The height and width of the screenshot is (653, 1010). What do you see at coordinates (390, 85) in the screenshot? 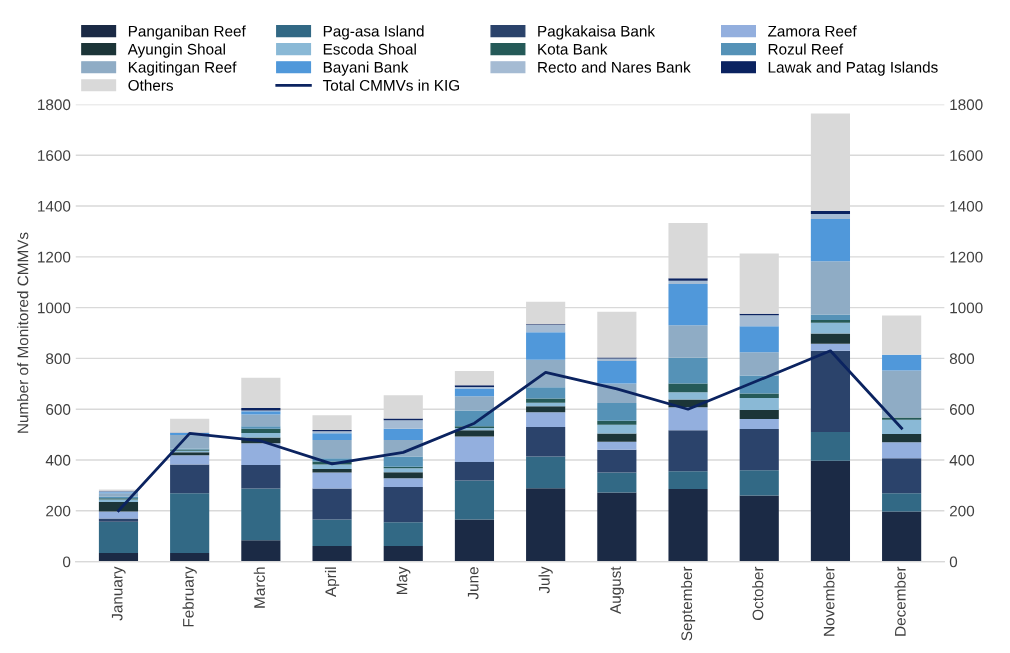
I see `legend-label: Total CMMVs in KIG` at bounding box center [390, 85].